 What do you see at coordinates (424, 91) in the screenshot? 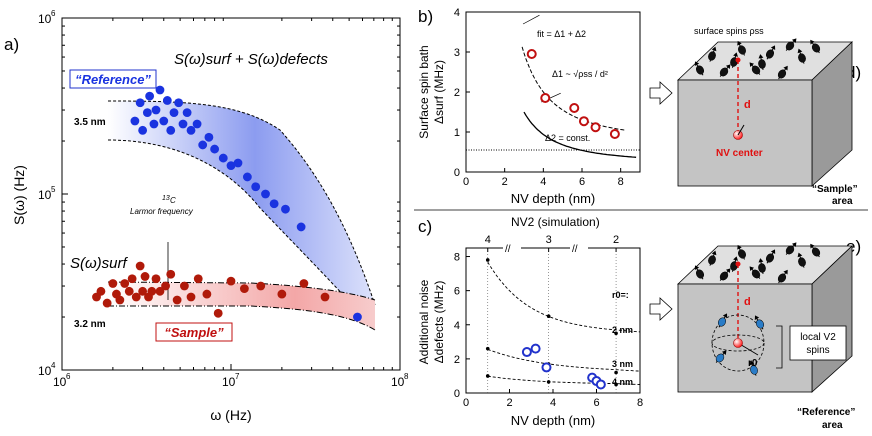
I see `panel-b-ylabel-prefix: Surface spin bath` at bounding box center [424, 91].